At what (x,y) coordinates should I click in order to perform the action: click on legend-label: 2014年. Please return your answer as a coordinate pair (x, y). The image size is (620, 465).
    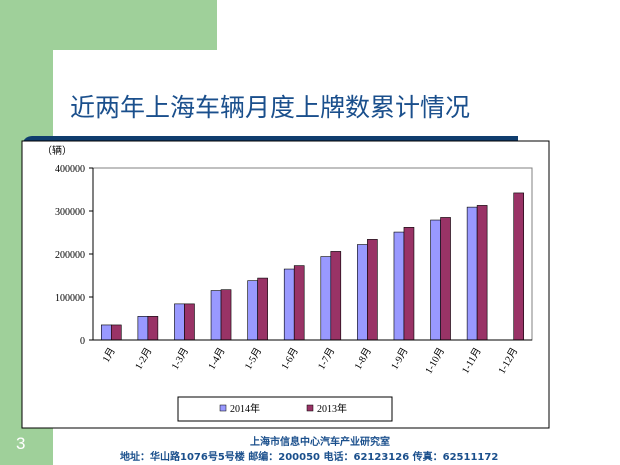
    Looking at the image, I should click on (245, 408).